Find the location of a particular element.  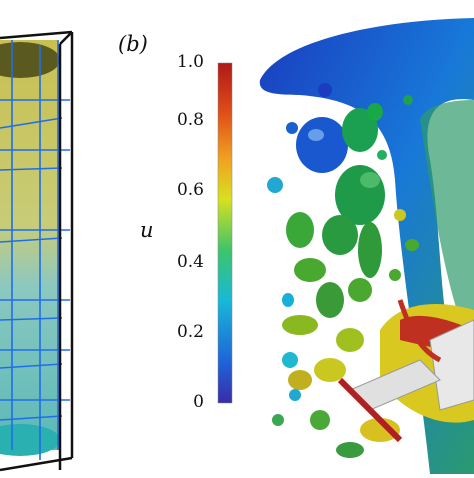

colorbar-tick-label: 1.0 is located at coordinates (190, 62).